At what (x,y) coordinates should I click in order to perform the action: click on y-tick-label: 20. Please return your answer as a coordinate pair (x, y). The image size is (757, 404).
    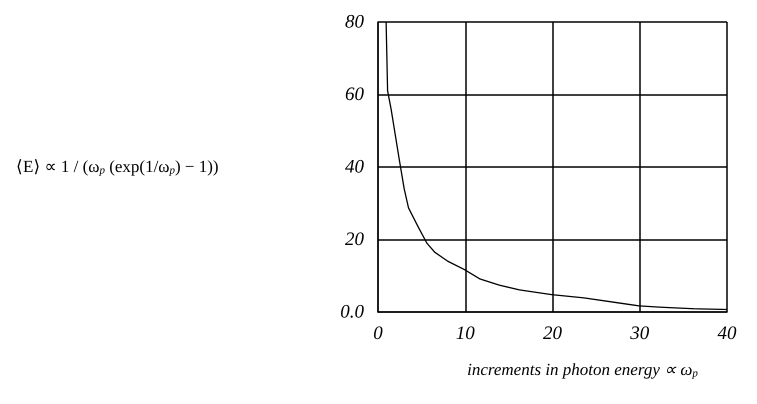
    Looking at the image, I should click on (354, 239).